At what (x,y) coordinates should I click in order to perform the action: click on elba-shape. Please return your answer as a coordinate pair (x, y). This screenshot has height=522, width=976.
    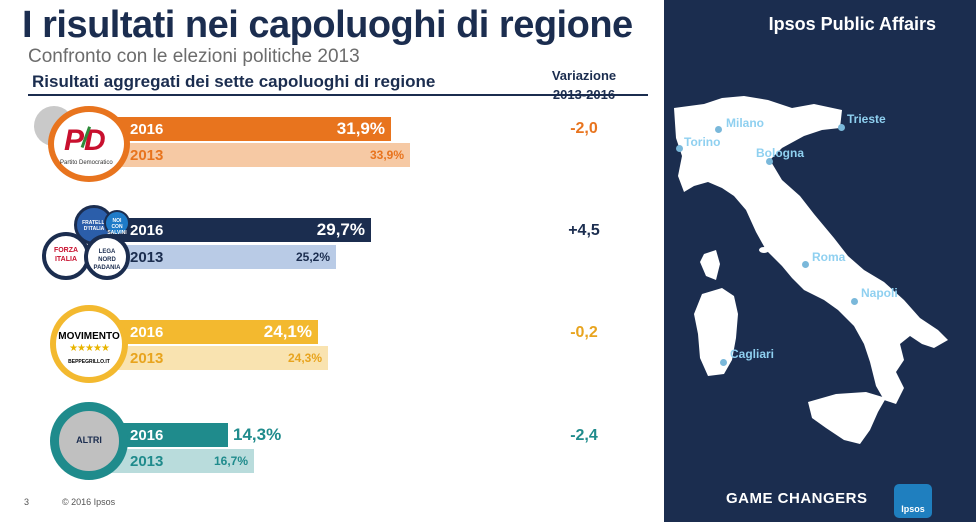
    Looking at the image, I should click on (764, 250).